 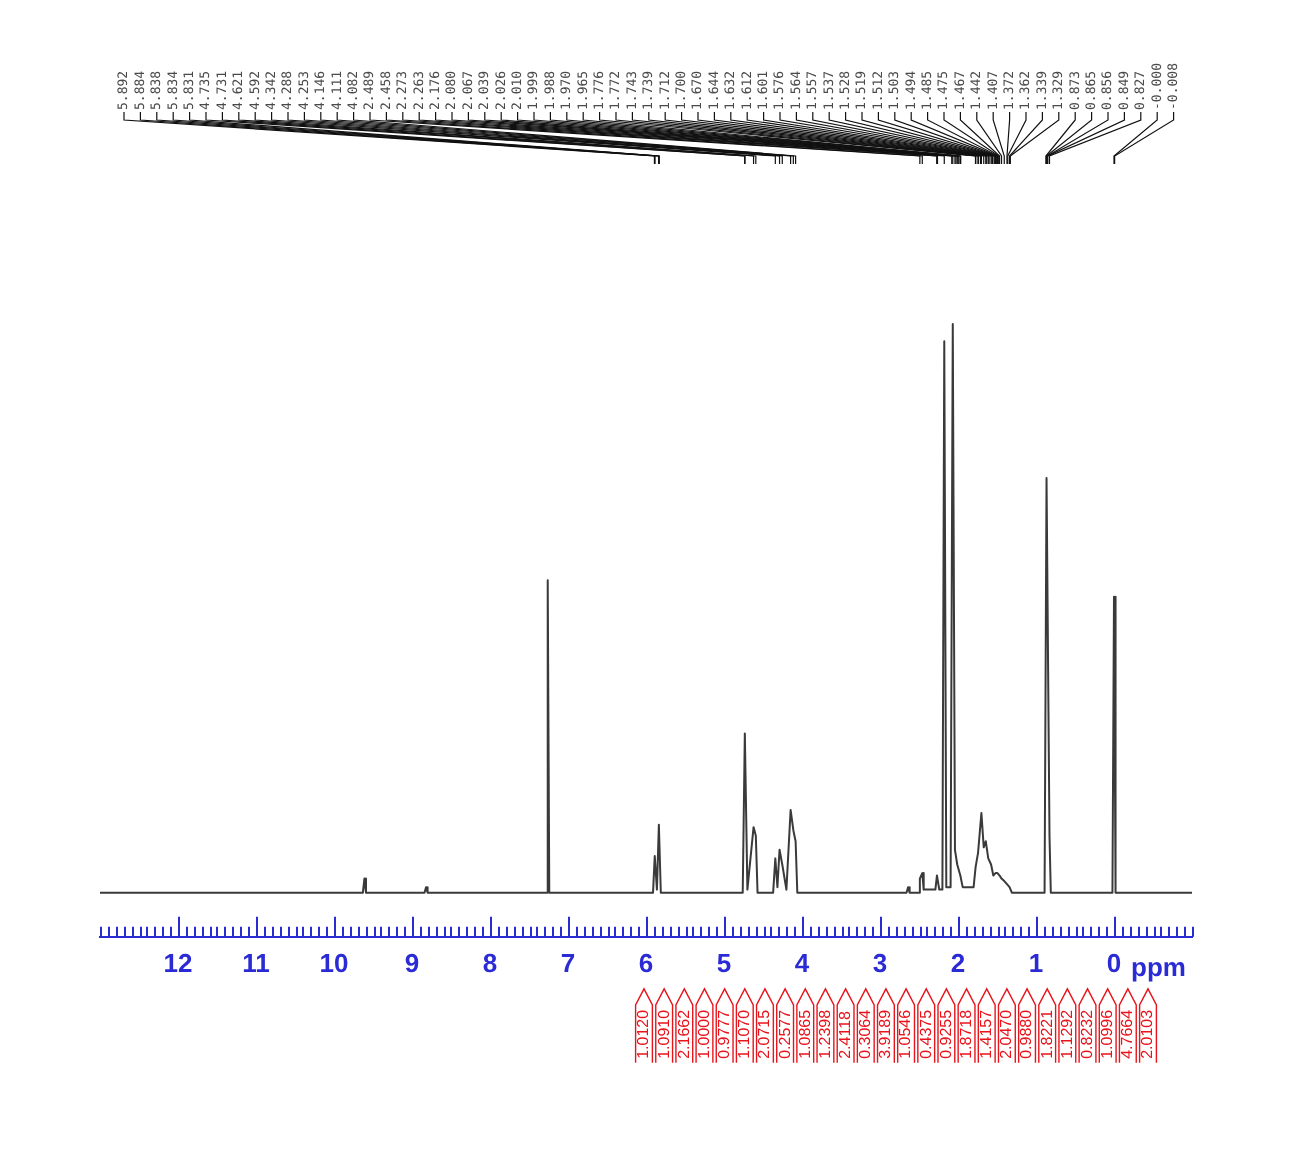 What do you see at coordinates (764, 1033) in the screenshot?
I see `text: 2.0715` at bounding box center [764, 1033].